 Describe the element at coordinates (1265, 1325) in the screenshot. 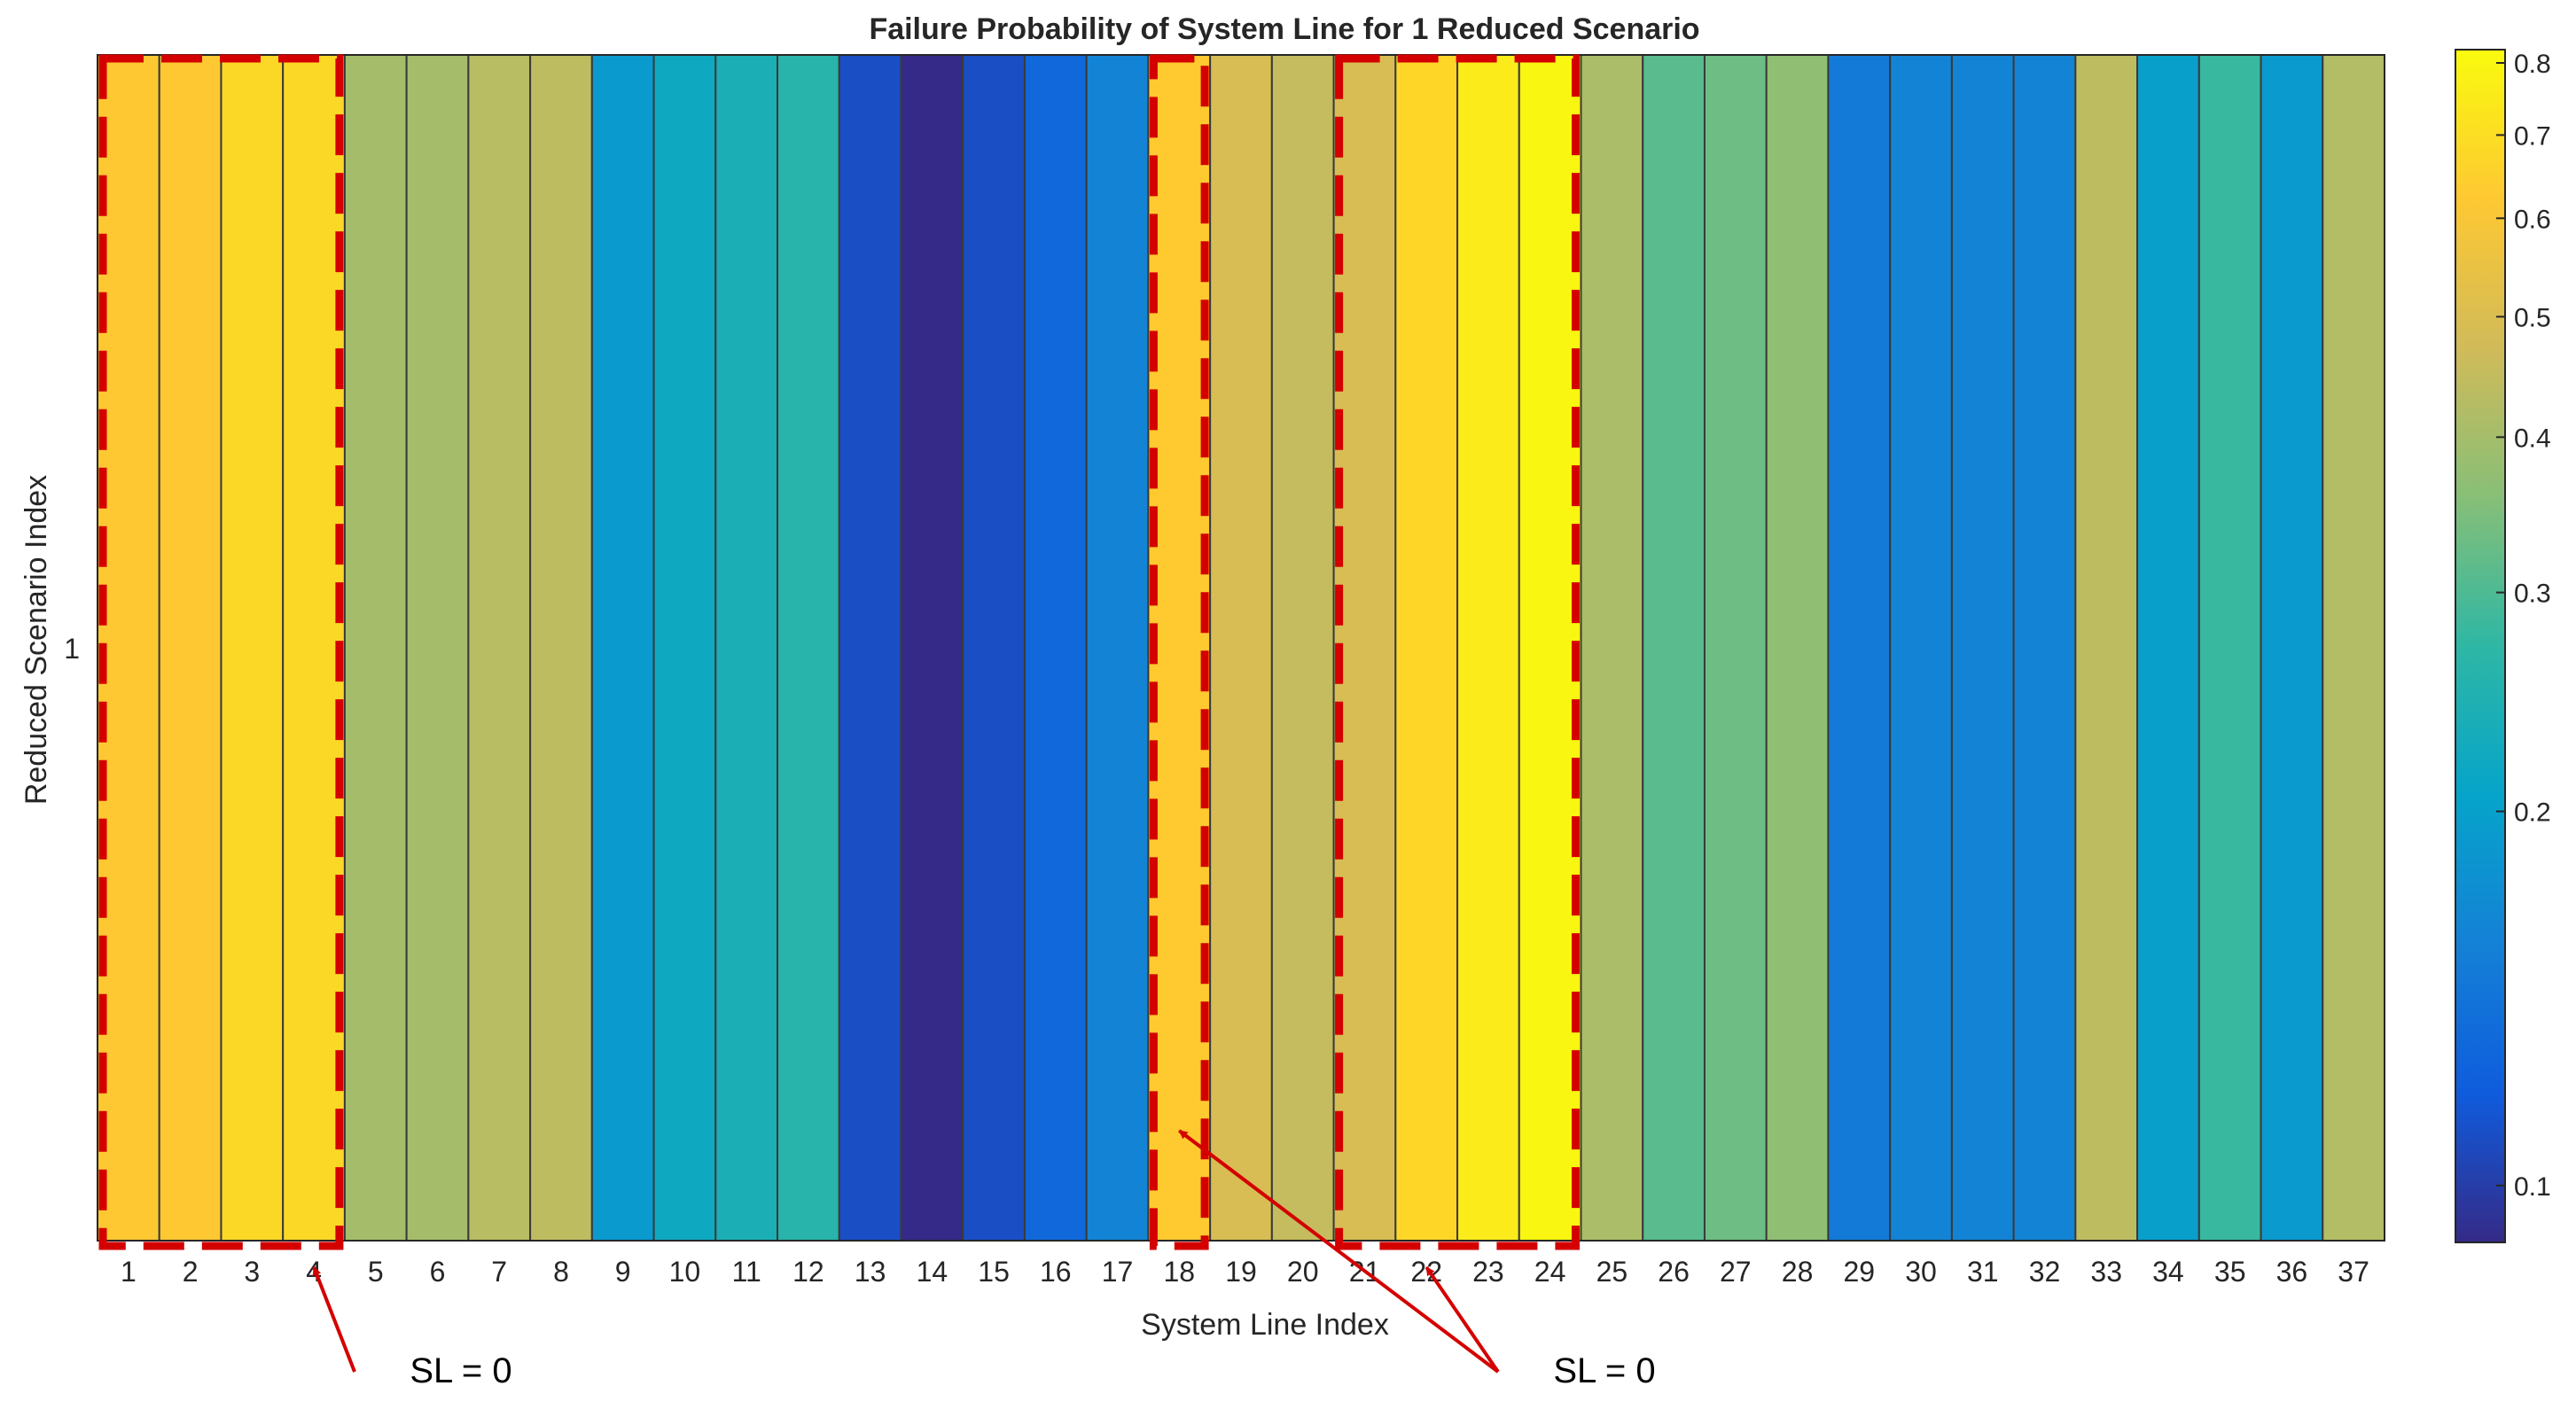

I see `x-axis-label: System Line Index` at that location.